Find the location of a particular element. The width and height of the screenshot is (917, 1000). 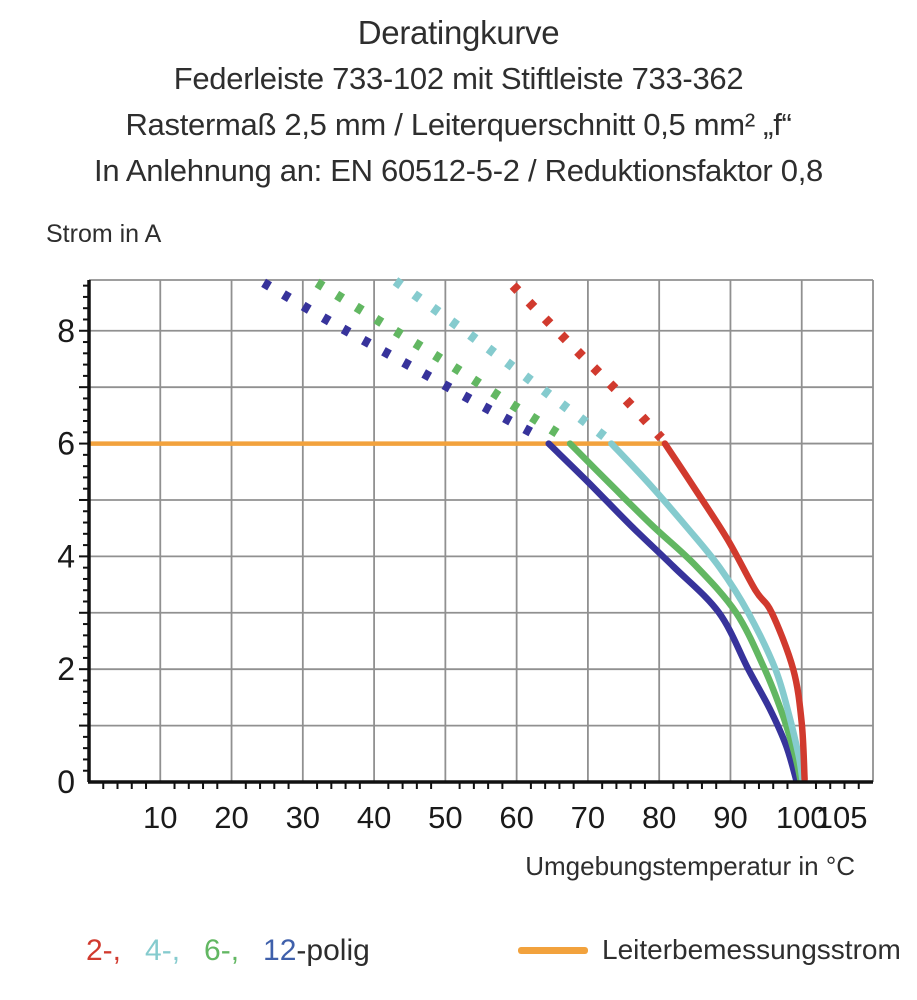

series-12-polig-dashed is located at coordinates (403, 361).